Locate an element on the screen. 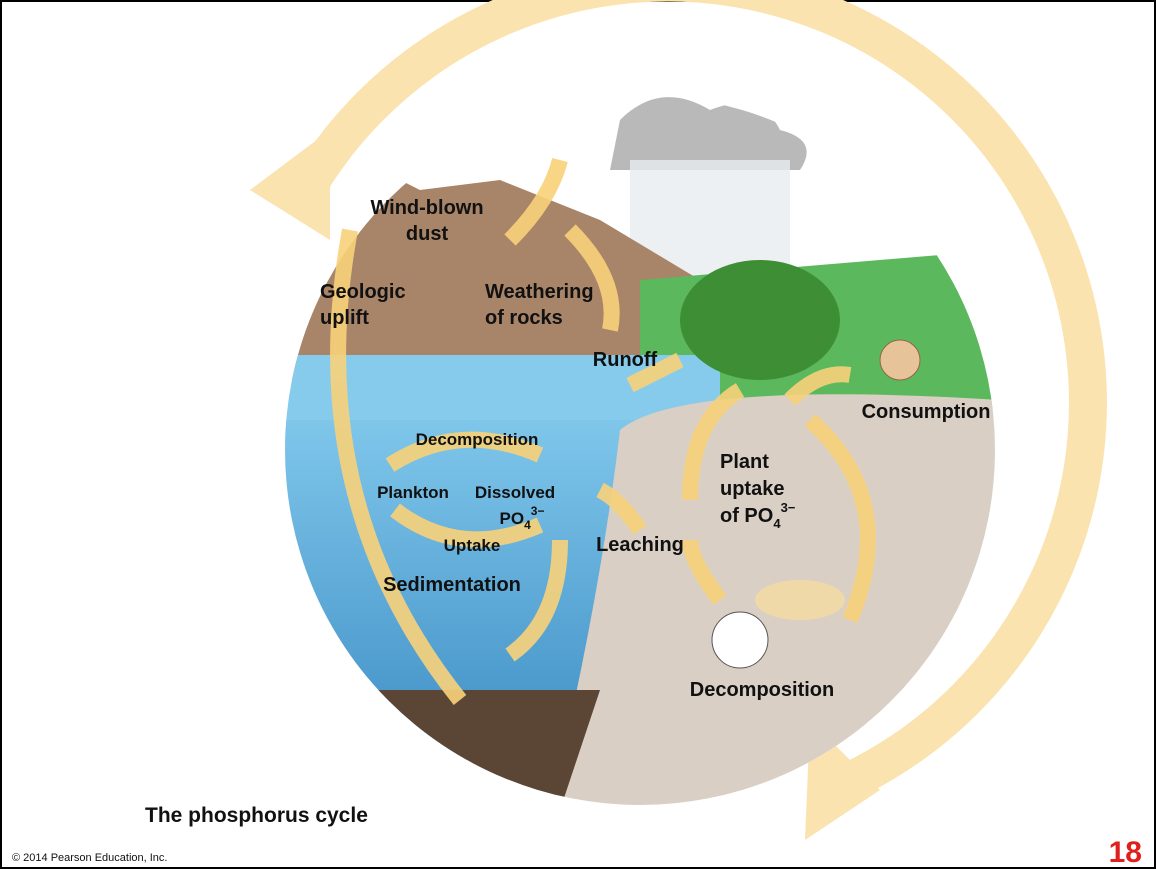  label: Weathering is located at coordinates (539, 292).